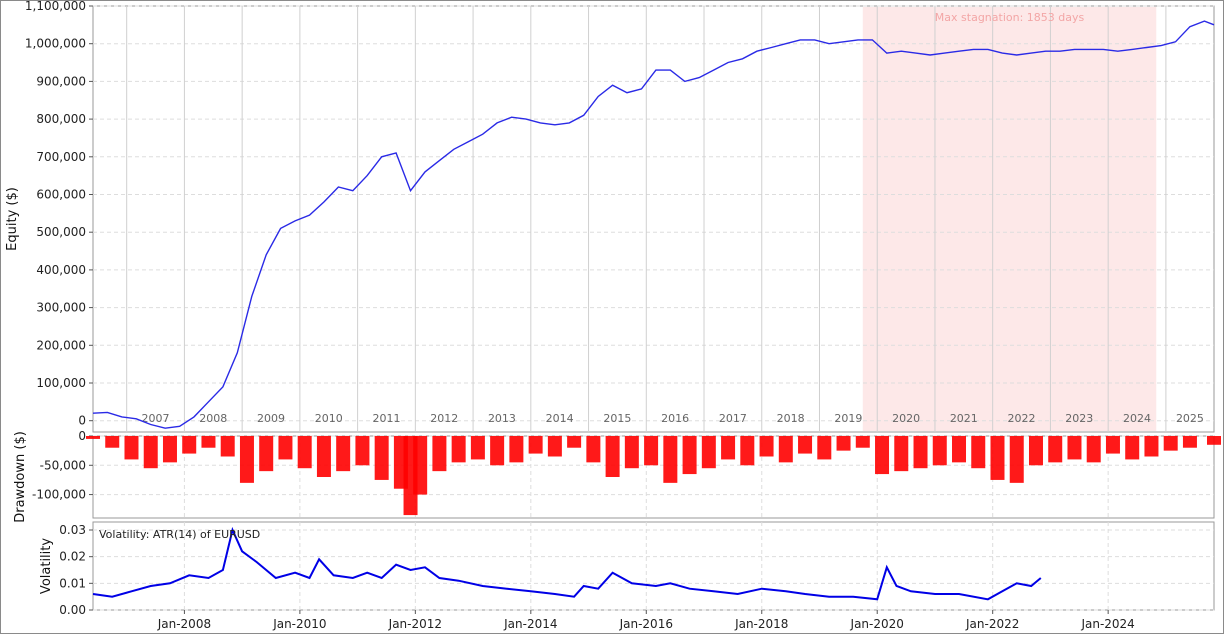 The width and height of the screenshot is (1224, 634). I want to click on year-label: 2014, so click(560, 418).